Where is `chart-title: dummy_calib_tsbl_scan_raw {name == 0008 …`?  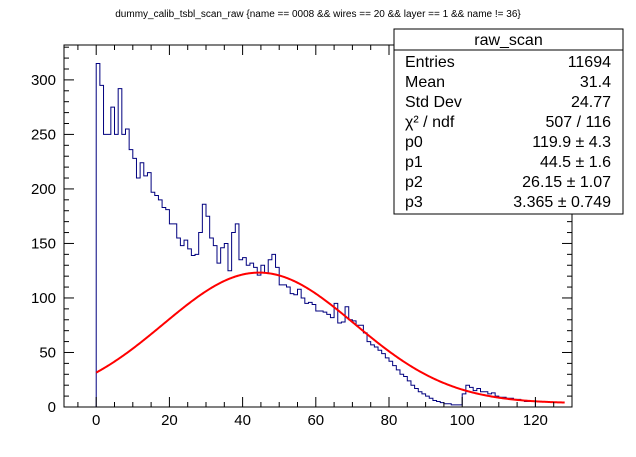 chart-title: dummy_calib_tsbl_scan_raw {name == 0008 … is located at coordinates (318, 14).